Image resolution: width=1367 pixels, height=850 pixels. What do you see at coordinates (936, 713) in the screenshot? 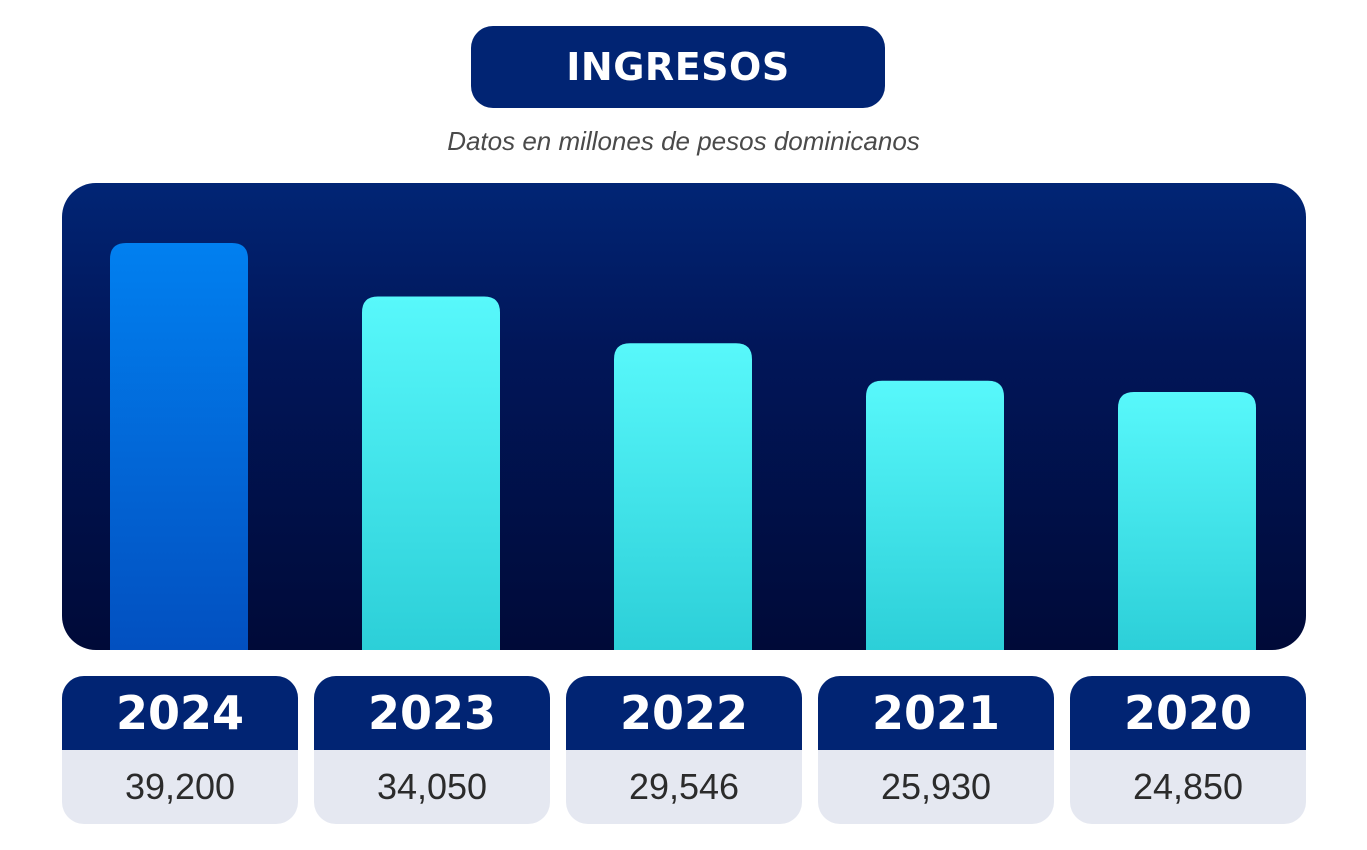
I see `category-label: 2021` at bounding box center [936, 713].